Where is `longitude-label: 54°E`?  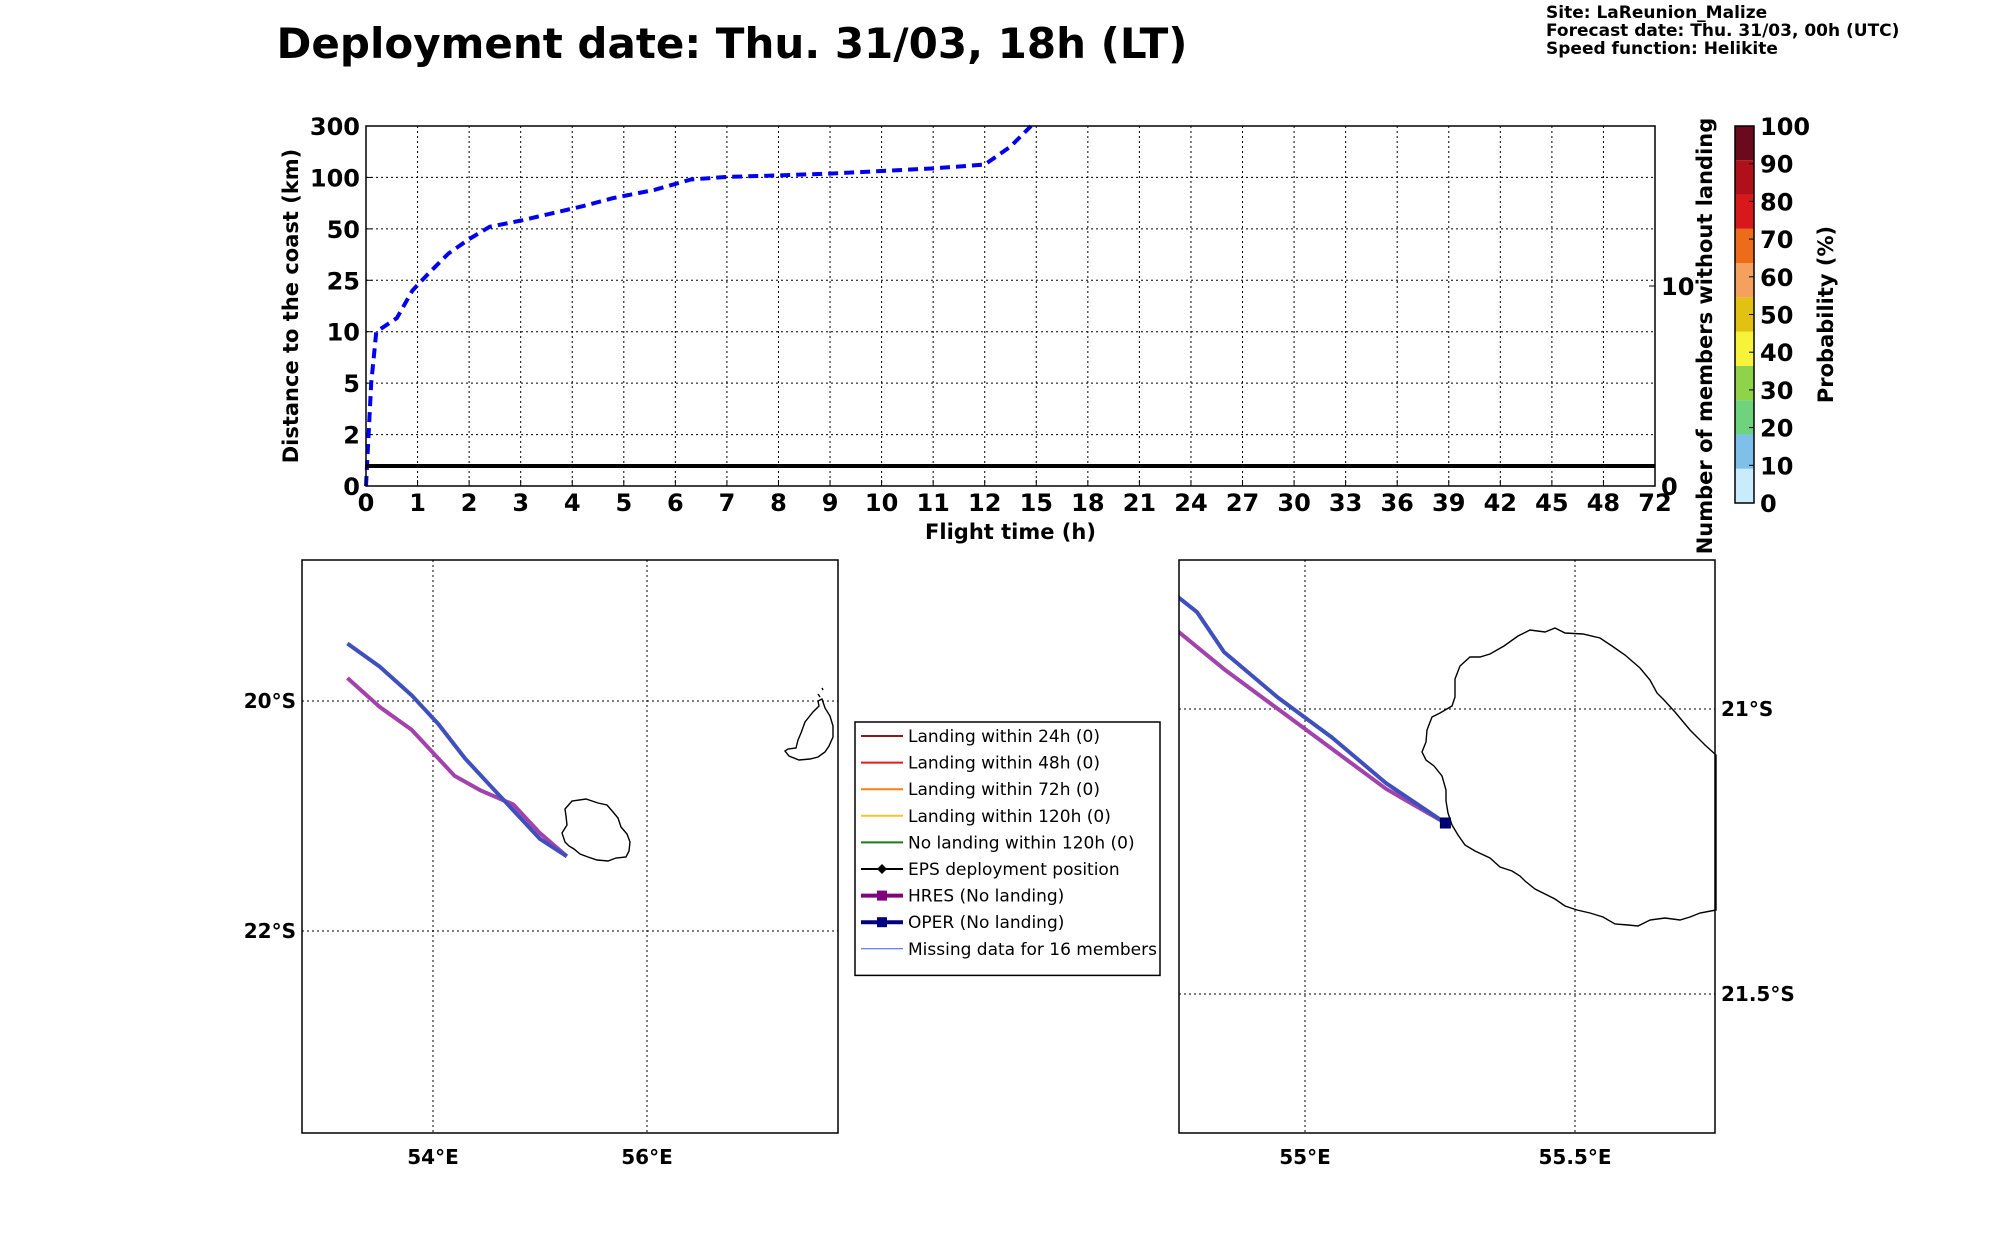 longitude-label: 54°E is located at coordinates (433, 1157).